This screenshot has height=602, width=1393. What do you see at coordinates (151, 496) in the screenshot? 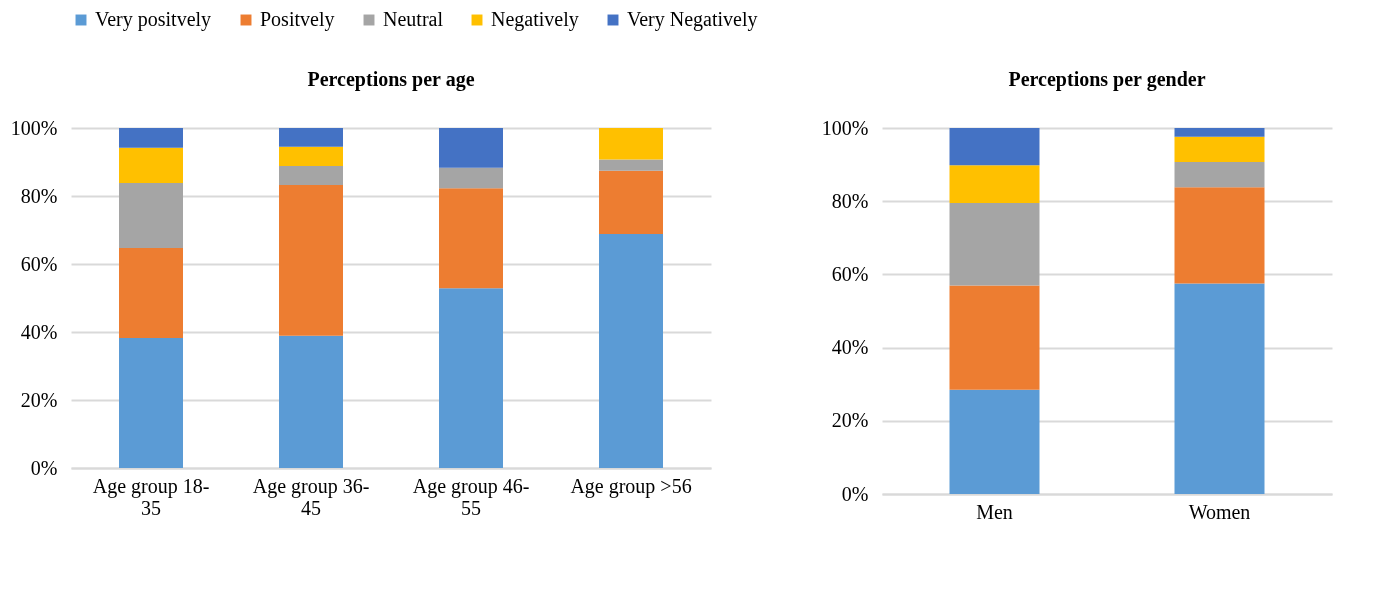
I see `x-tick-label: Age group 18-35` at bounding box center [151, 496].